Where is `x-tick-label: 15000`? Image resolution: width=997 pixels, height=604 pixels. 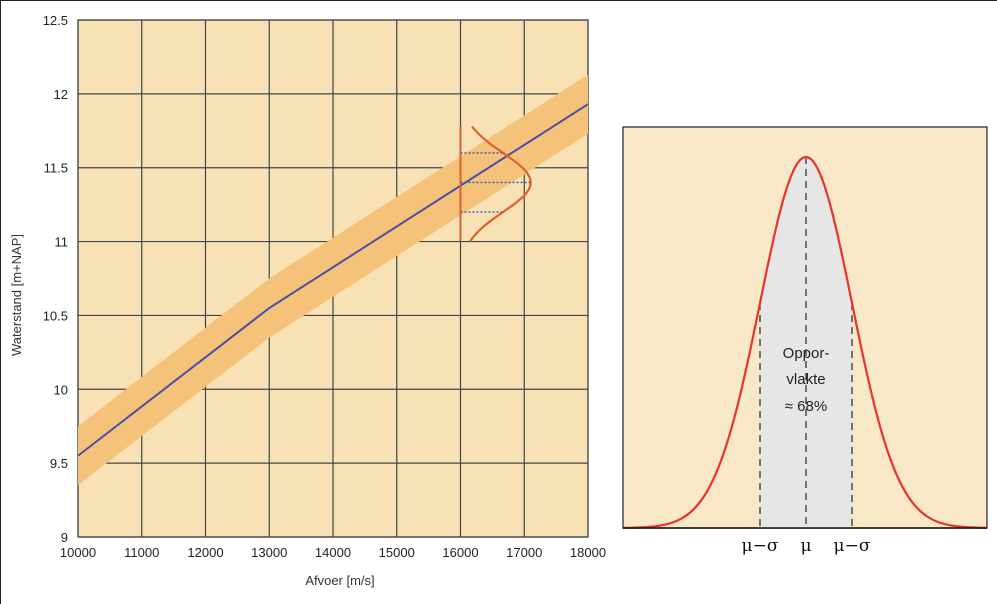
x-tick-label: 15000 is located at coordinates (397, 552).